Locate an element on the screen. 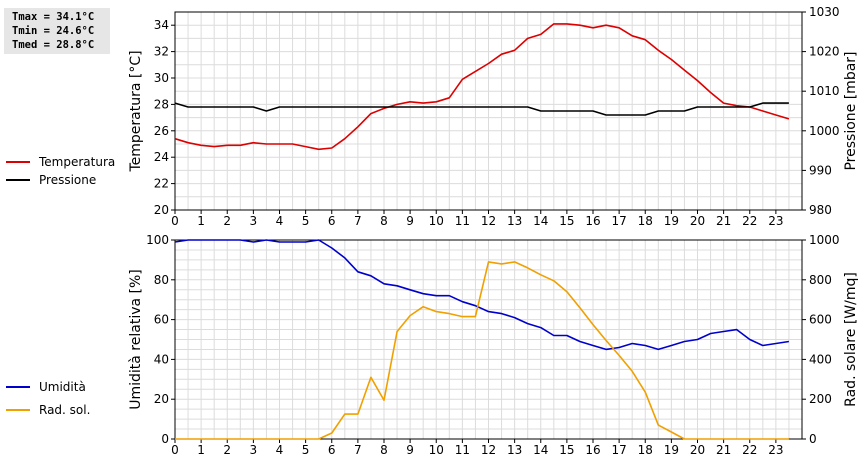  y-left-tick-label: 0 is located at coordinates (165, 439).